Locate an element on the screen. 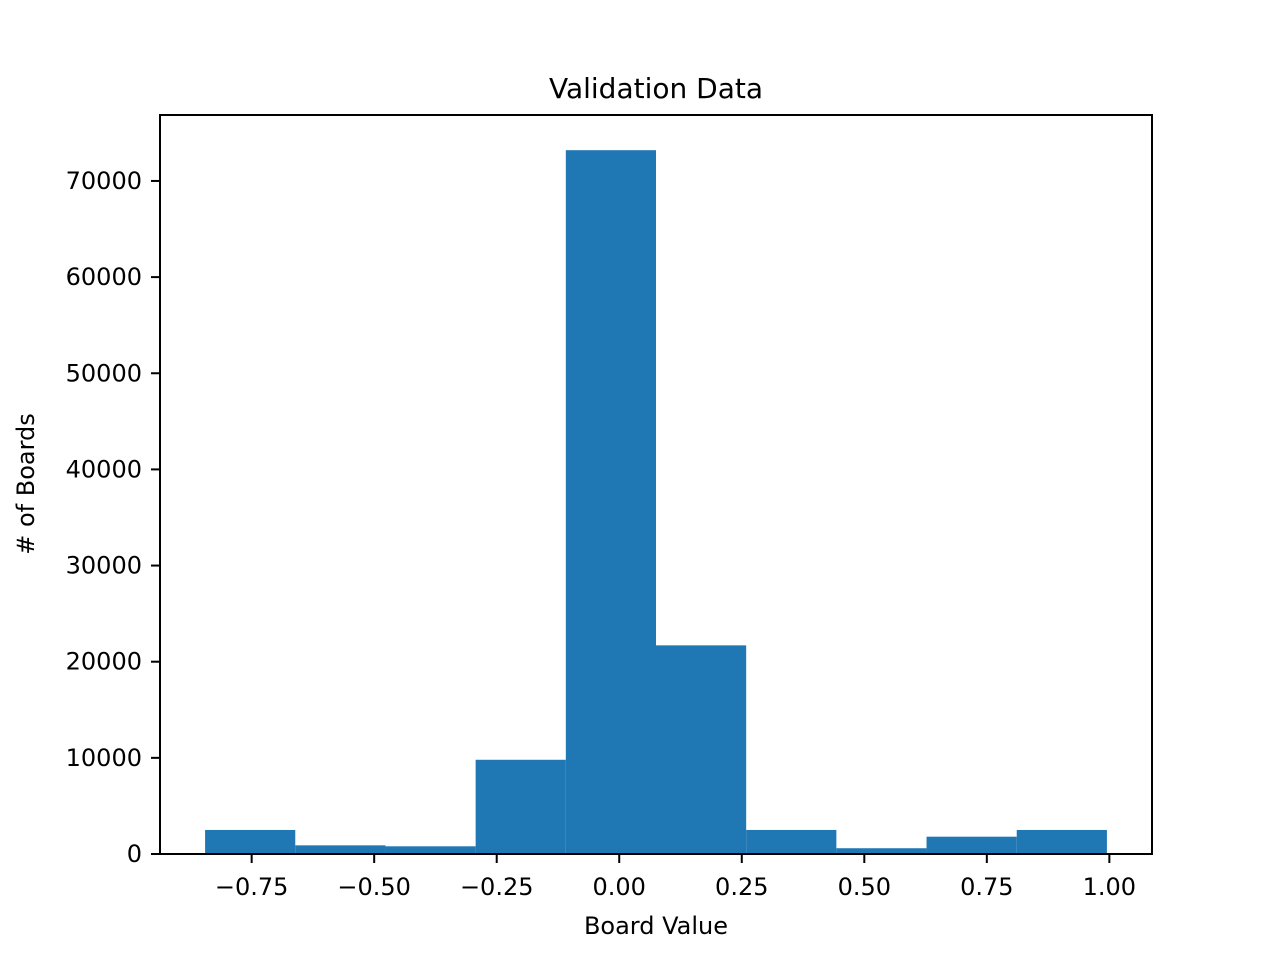 This screenshot has width=1280, height=964. x-axis-ticks: −0.75 −0.50 −0.25 0.00 0.25 0.50 0.75 1.00 is located at coordinates (675, 877).